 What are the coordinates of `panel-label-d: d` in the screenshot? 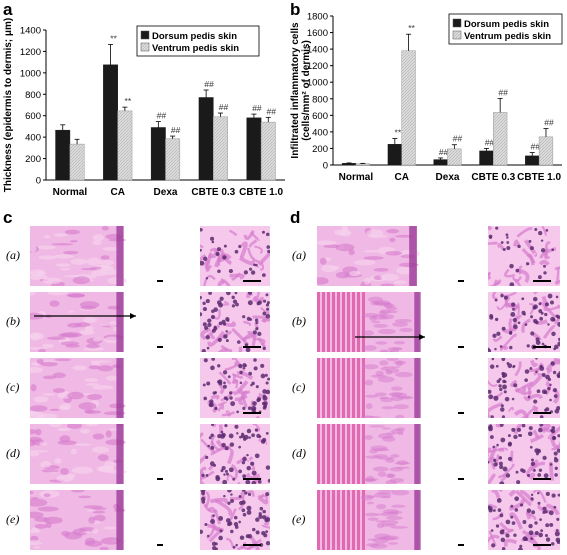 It's located at (295, 217).